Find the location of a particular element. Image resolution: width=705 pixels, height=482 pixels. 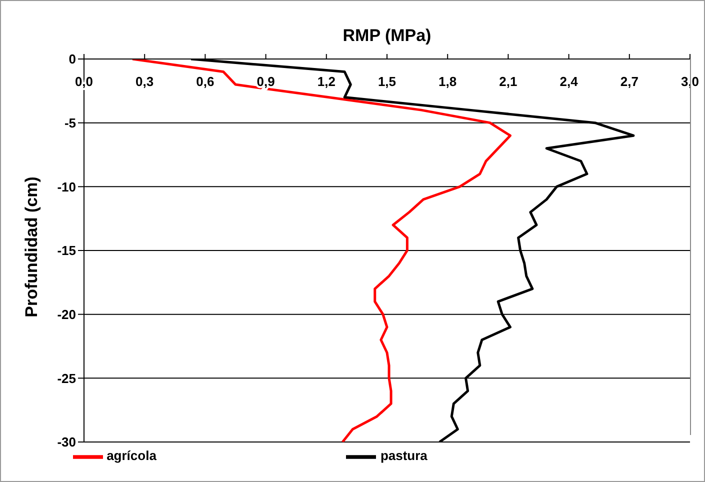

x-tick-label: 3,0 is located at coordinates (690, 81).